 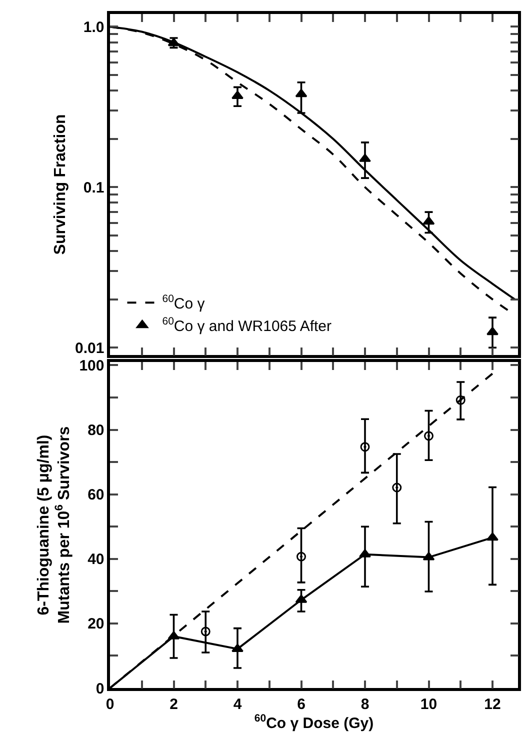 What do you see at coordinates (237, 704) in the screenshot?
I see `x-tick-label: 4` at bounding box center [237, 704].